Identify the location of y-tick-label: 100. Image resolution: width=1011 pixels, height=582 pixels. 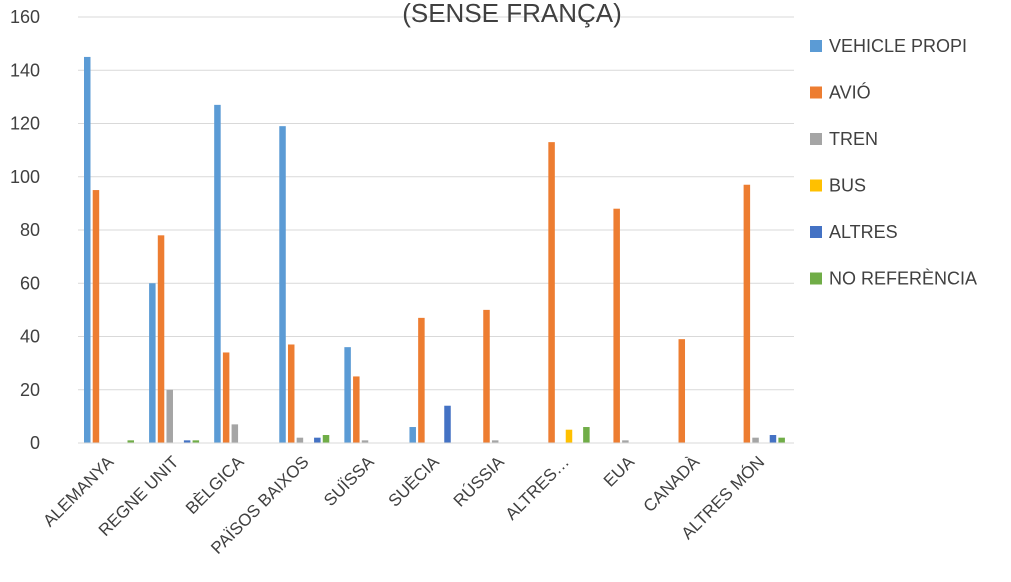
(25, 177).